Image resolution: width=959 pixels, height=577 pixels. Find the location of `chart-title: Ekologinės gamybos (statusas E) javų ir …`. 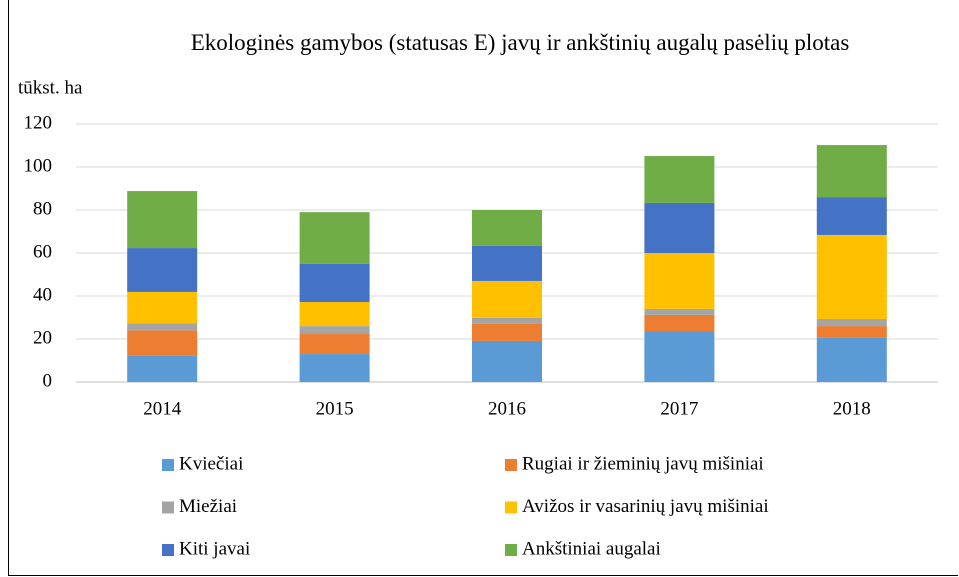

chart-title: Ekologinės gamybos (statusas E) javų ir … is located at coordinates (520, 42).